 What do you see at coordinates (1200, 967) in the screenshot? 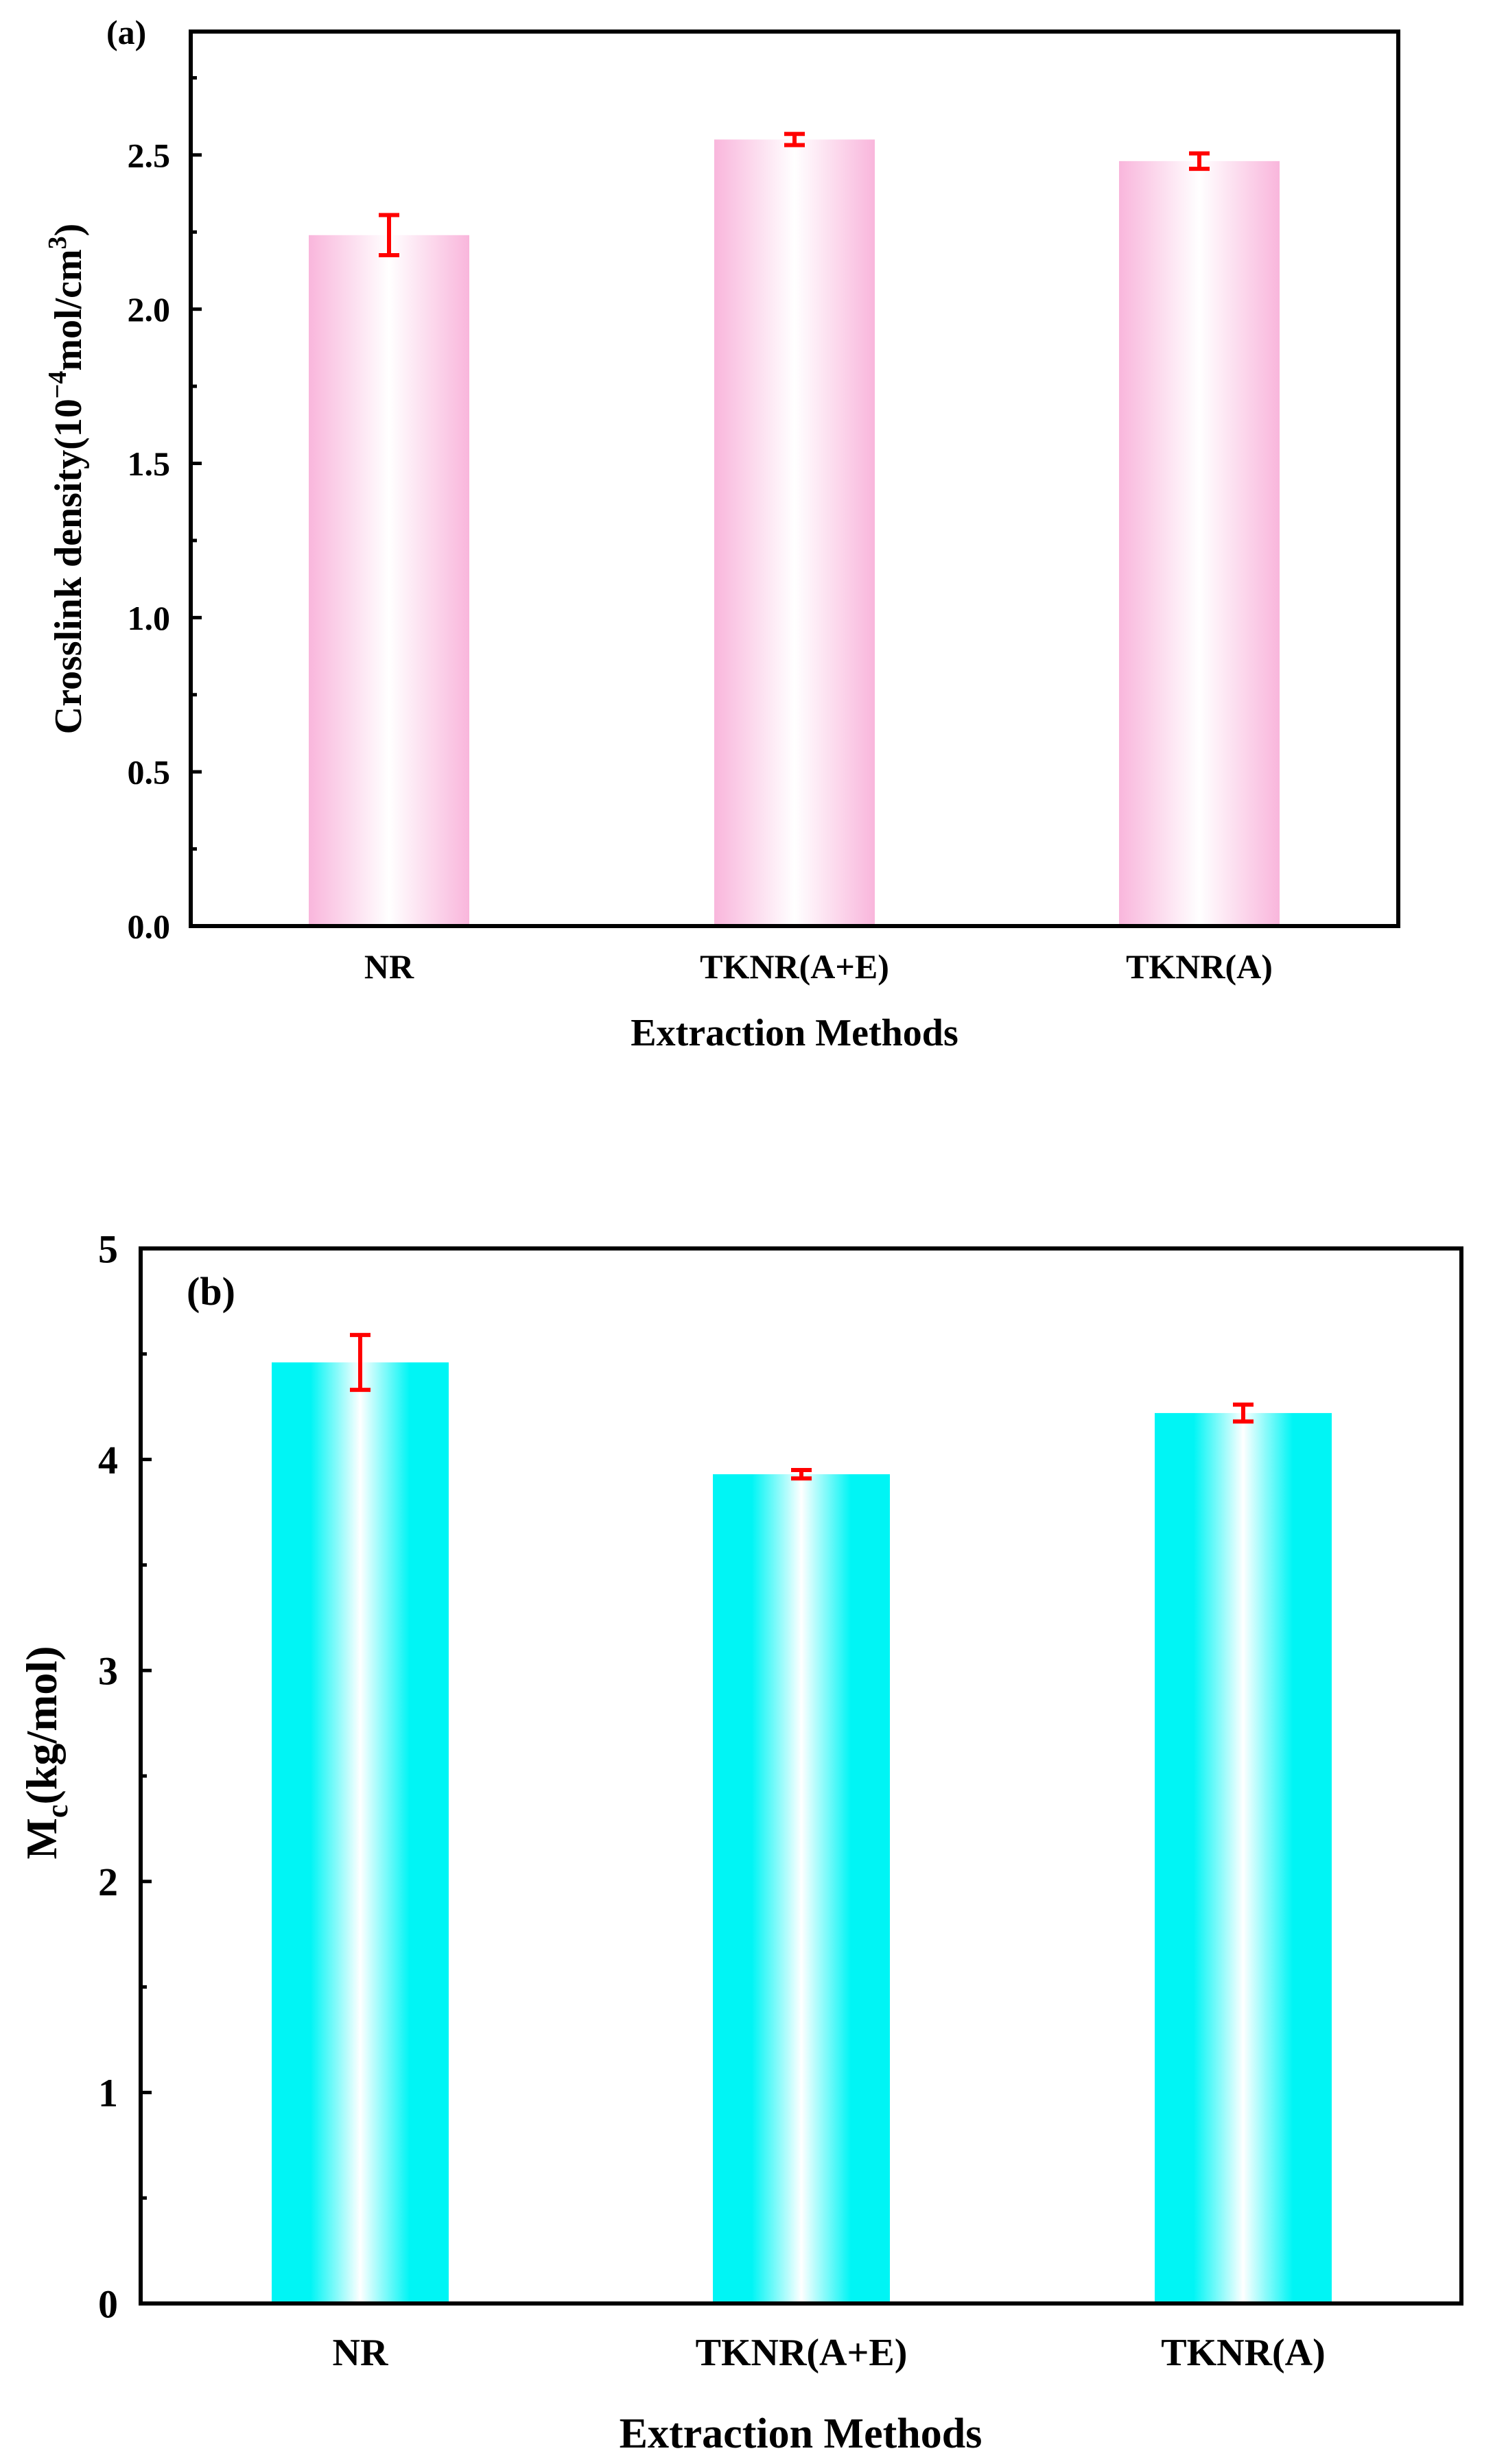
I see `panel-a-xtick-label-2: TKNR(A)` at bounding box center [1200, 967].